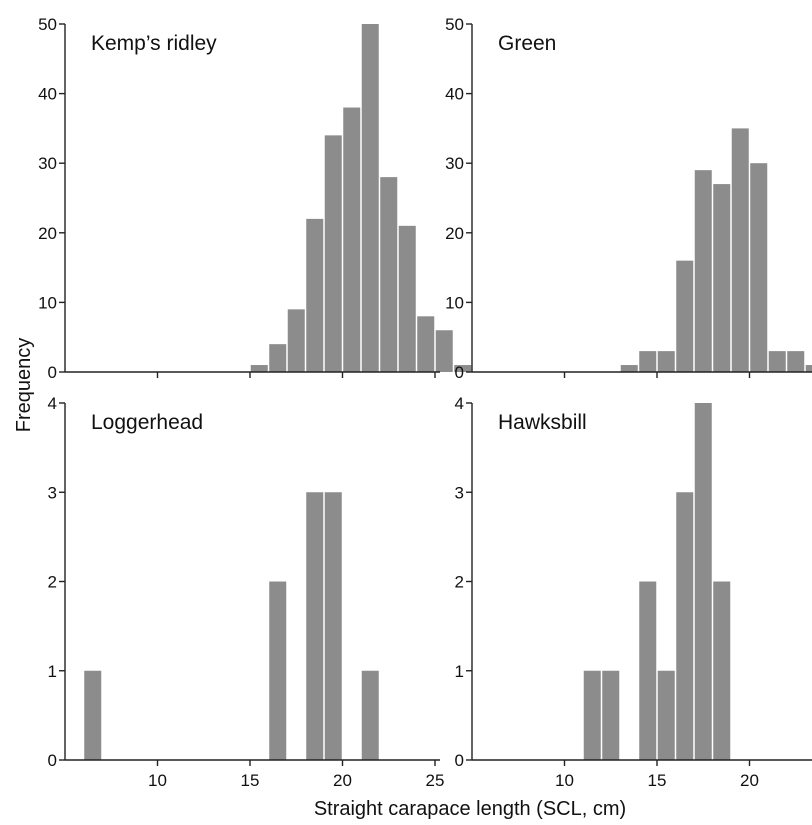 This screenshot has height=825, width=812. What do you see at coordinates (24, 385) in the screenshot?
I see `y-axis-title: Frequency` at bounding box center [24, 385].